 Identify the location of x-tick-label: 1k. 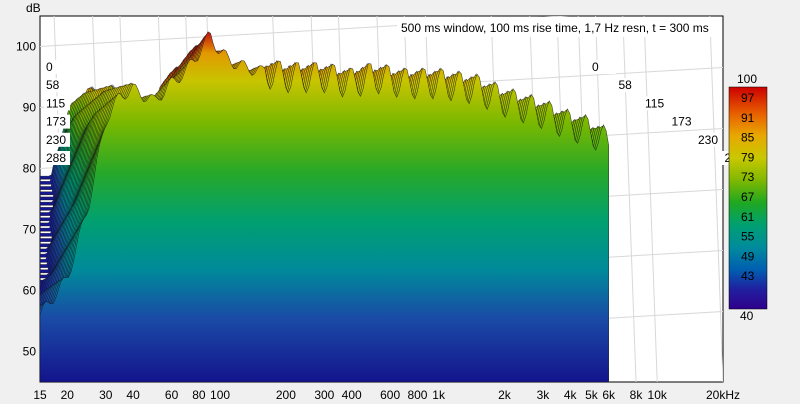
(439, 395).